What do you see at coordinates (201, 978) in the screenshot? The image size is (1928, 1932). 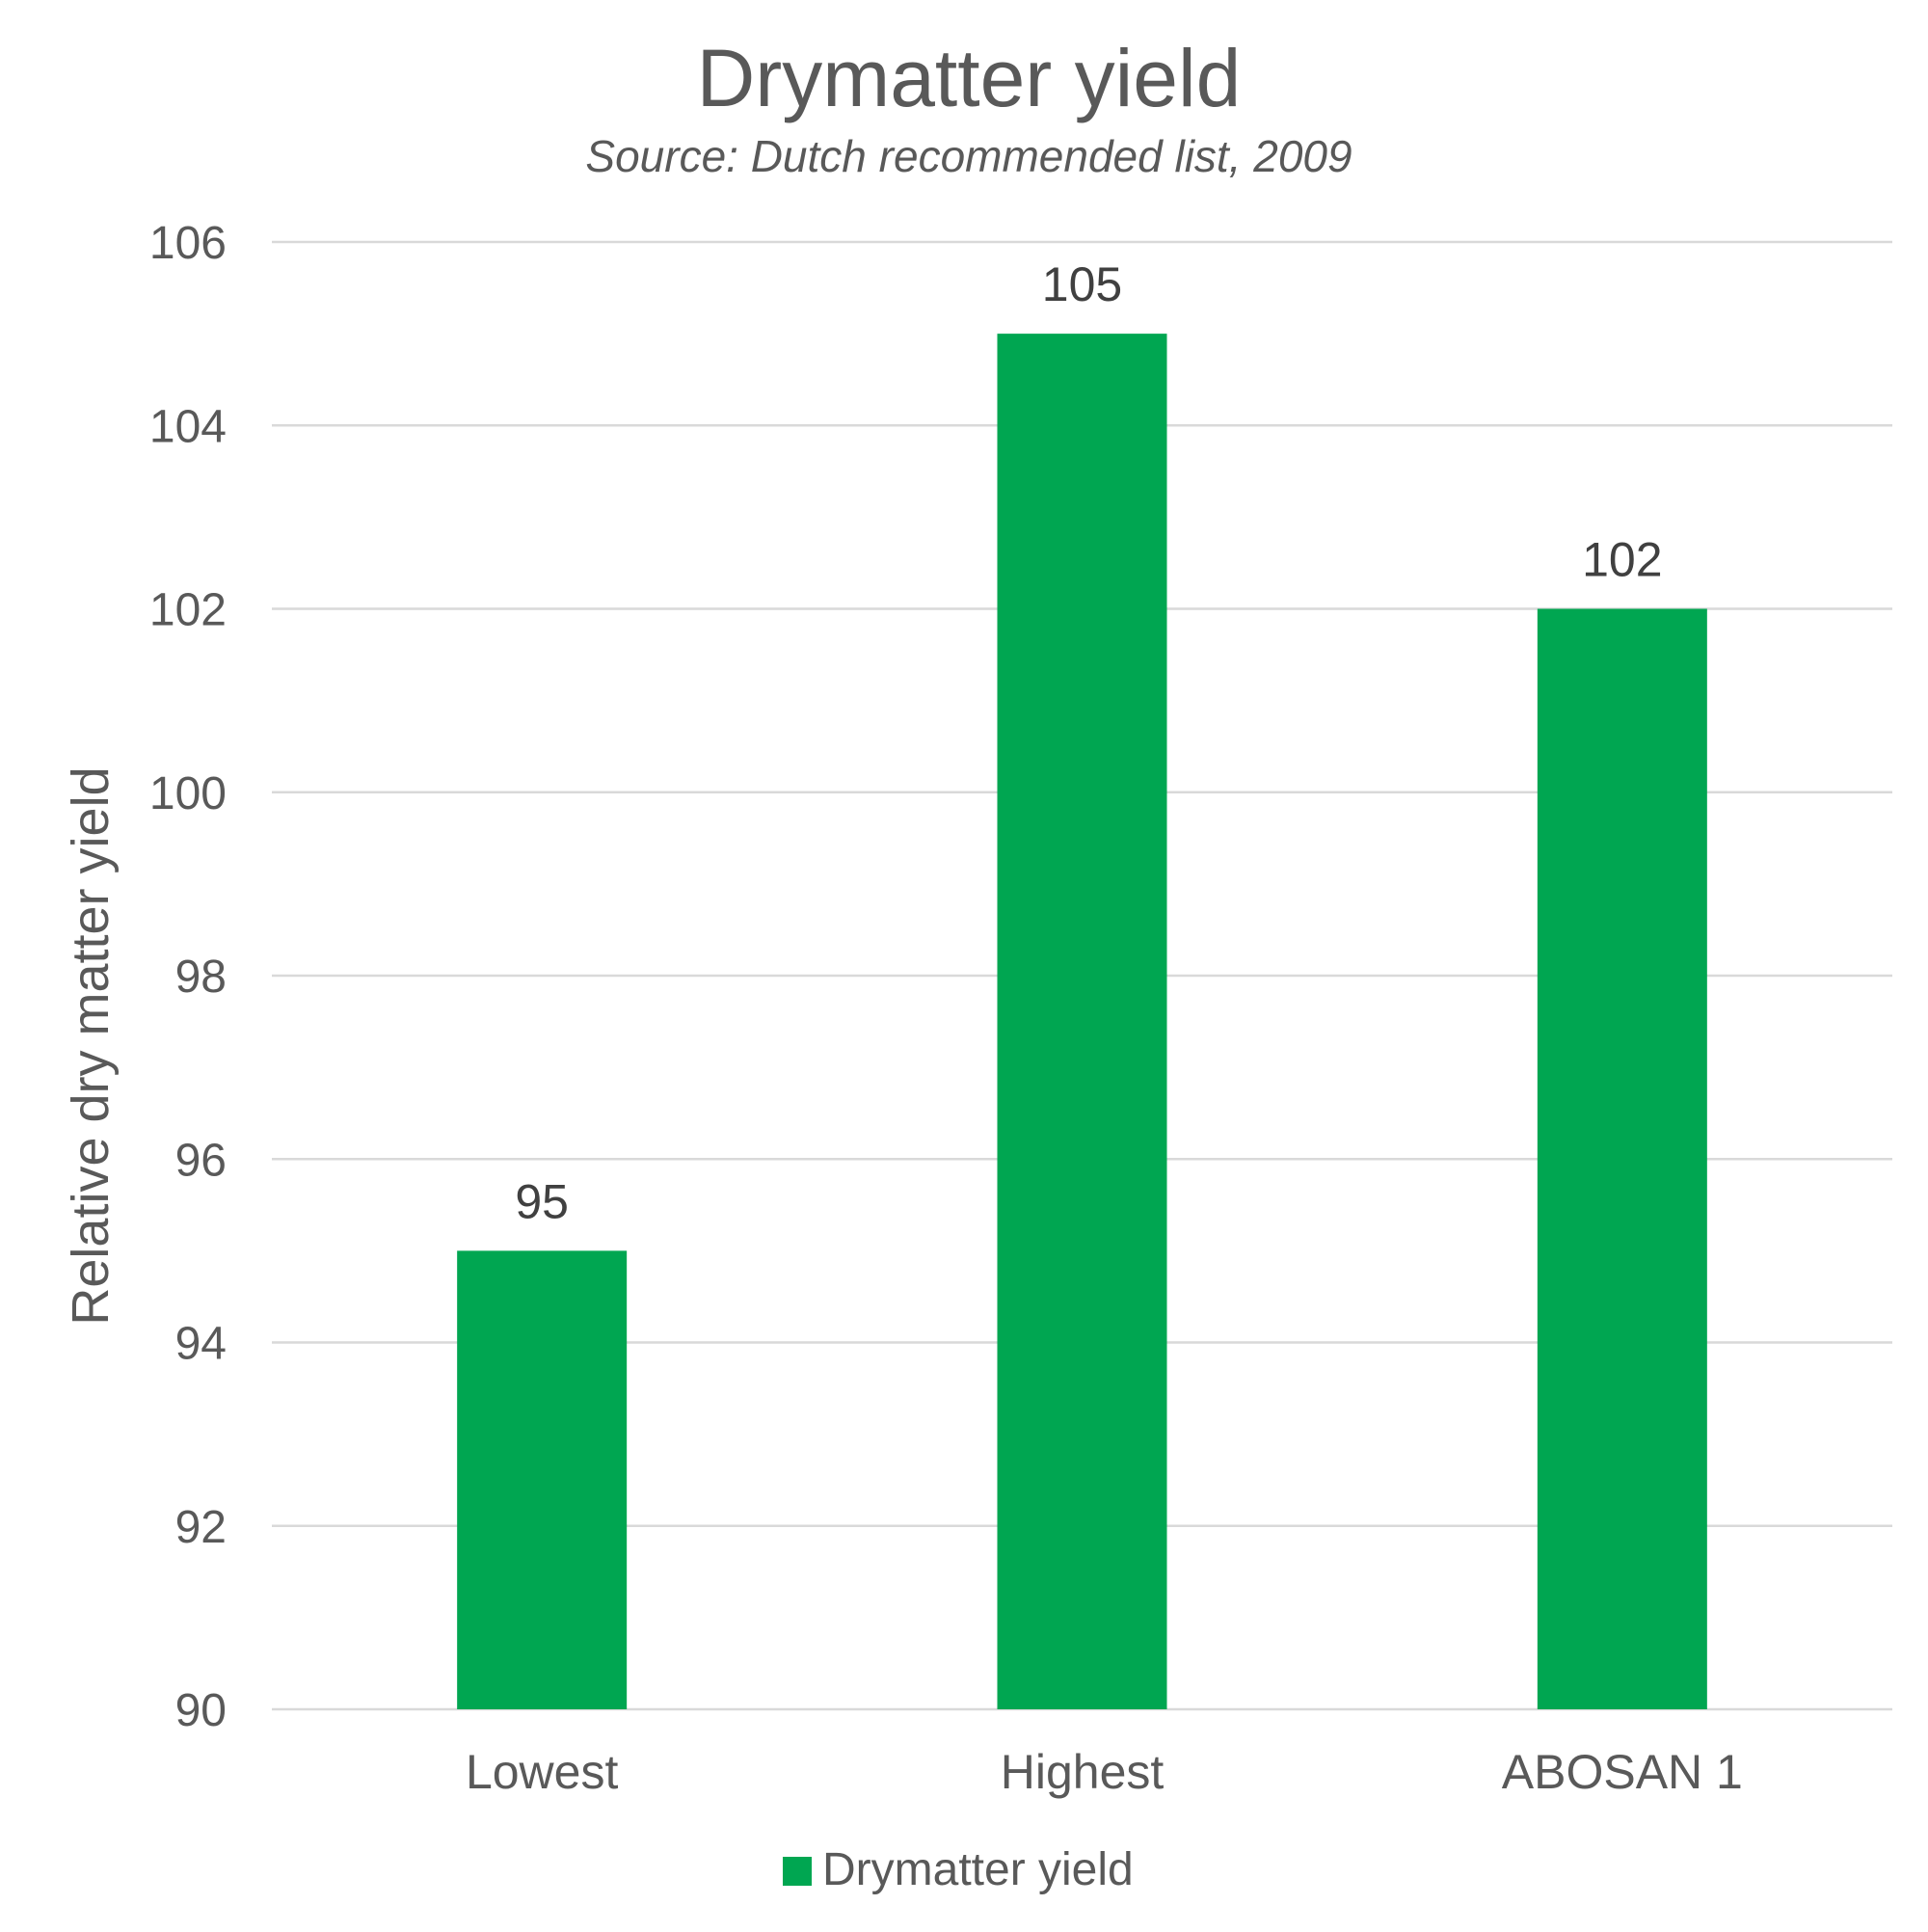 I see `y-tick-label: 98` at bounding box center [201, 978].